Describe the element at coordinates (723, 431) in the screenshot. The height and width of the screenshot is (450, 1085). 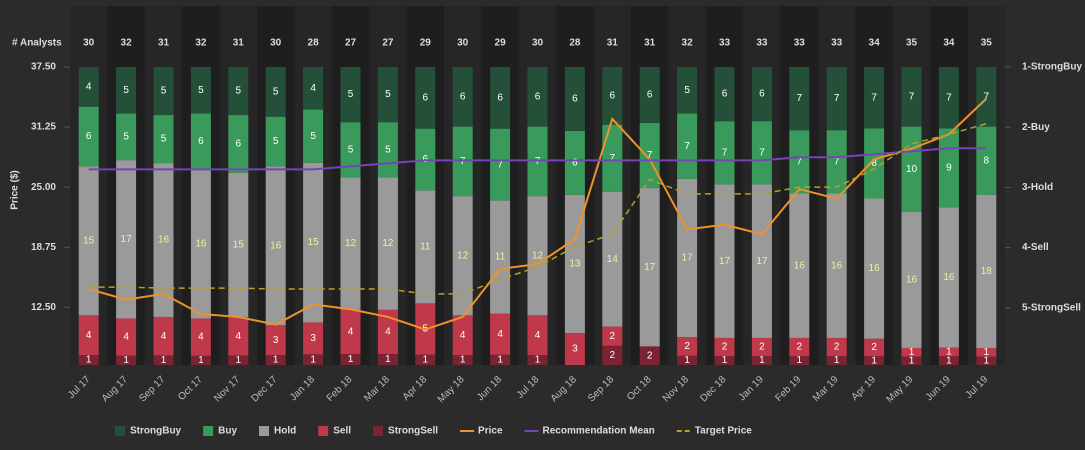
I see `legend-label: Target Price` at that location.